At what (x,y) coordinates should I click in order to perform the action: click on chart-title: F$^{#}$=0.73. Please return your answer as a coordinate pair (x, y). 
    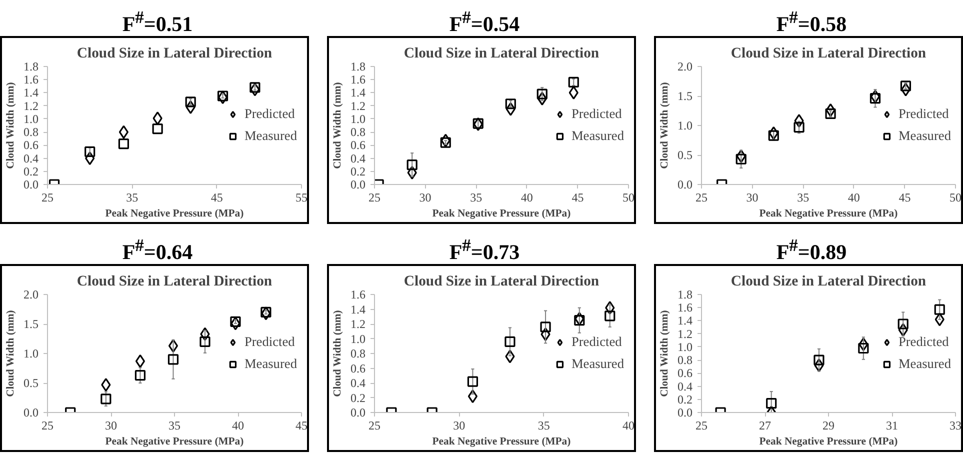
    Looking at the image, I should click on (484, 250).